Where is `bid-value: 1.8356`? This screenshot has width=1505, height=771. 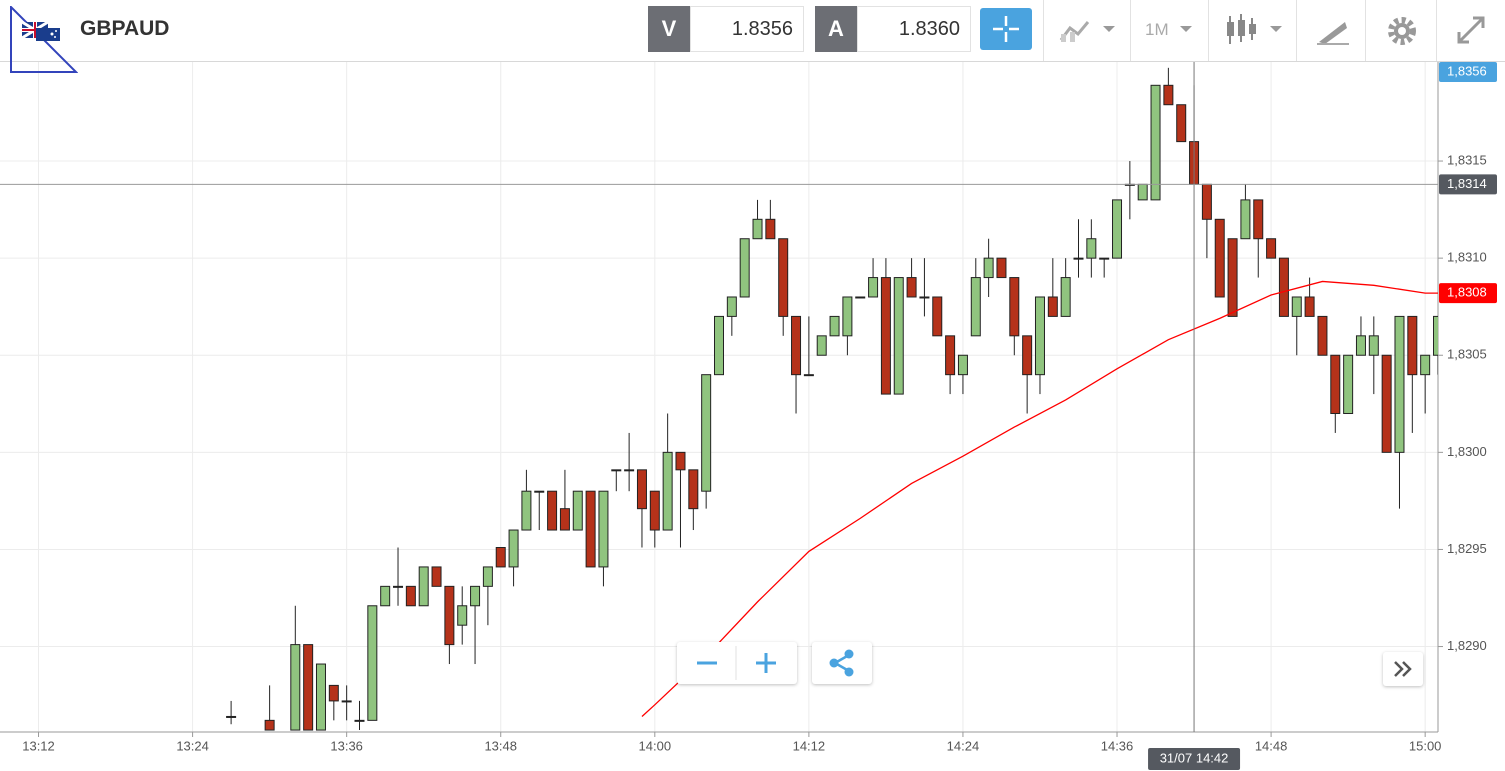
bid-value: 1.8356 is located at coordinates (762, 29).